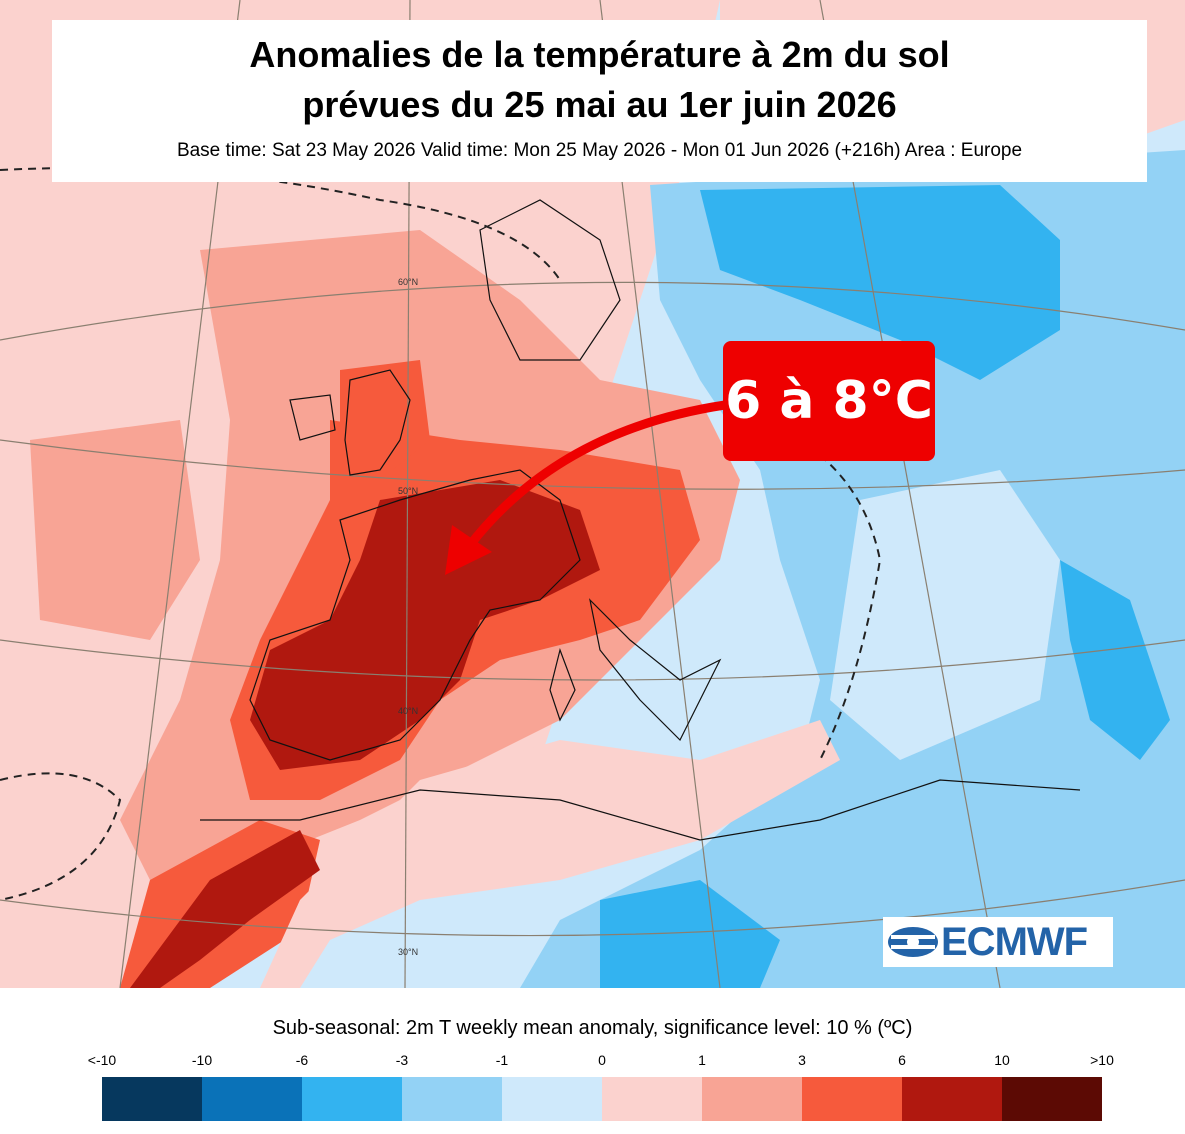 This screenshot has height=1134, width=1185. I want to click on legend-tick-label: 3, so click(802, 1060).